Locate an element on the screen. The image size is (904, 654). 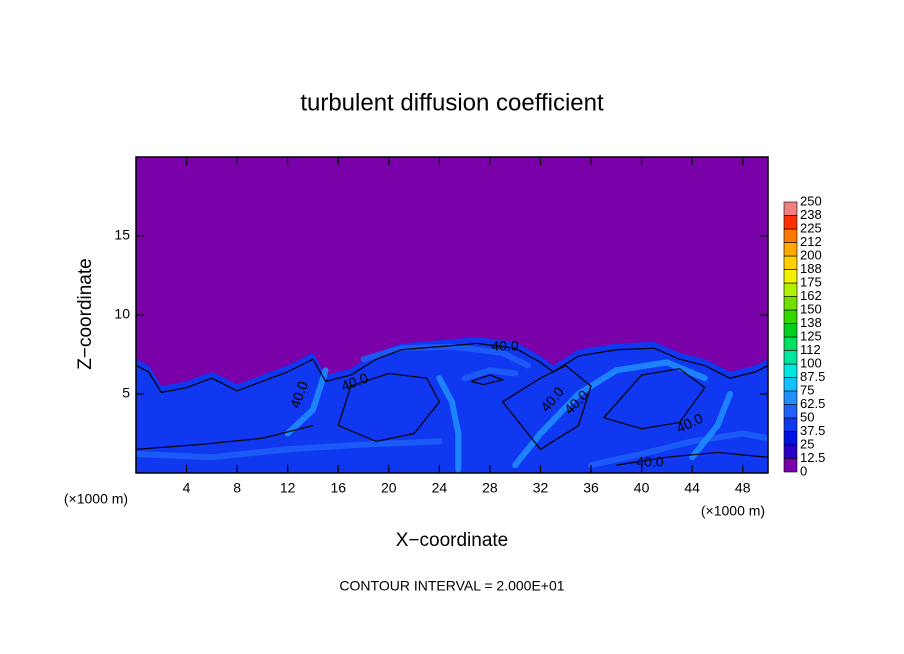
y-tick-label: 5 is located at coordinates (126, 393).